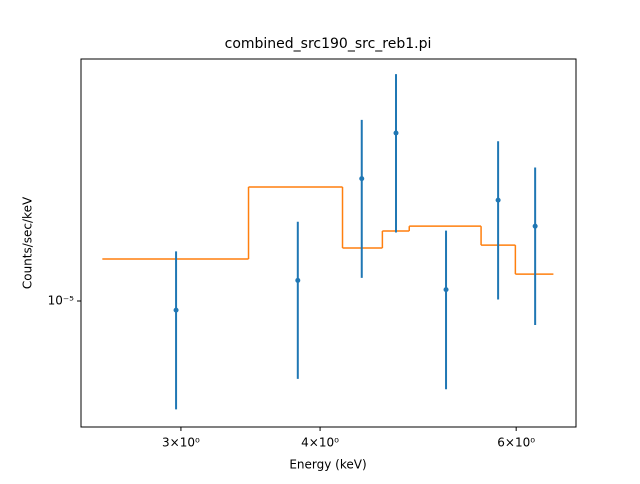 This screenshot has width=640, height=484. I want to click on x-axis-label: Energy (keV), so click(327, 465).